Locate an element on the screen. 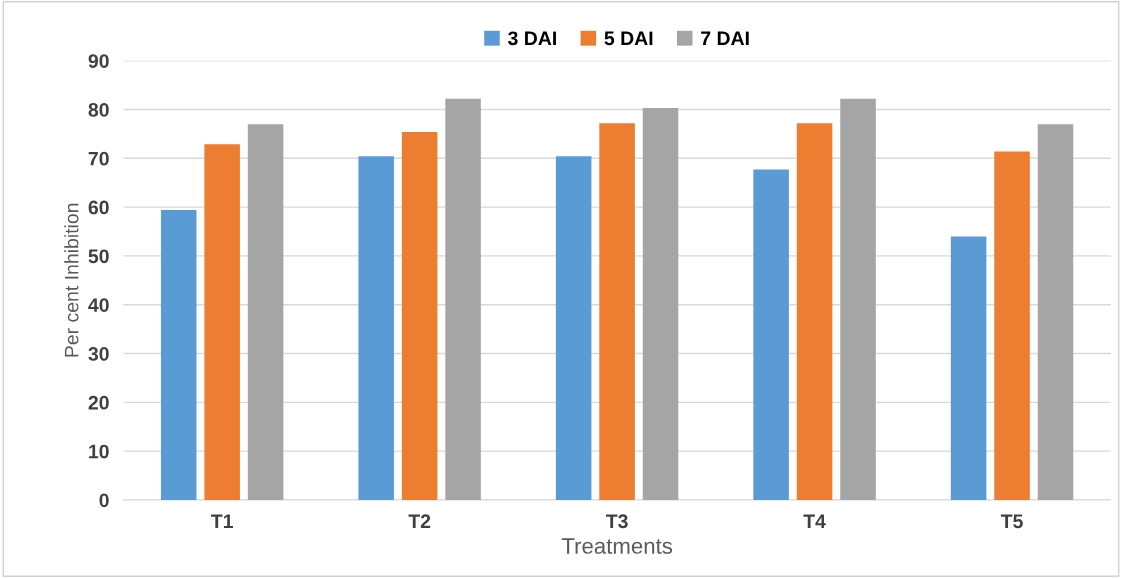  y-tick-label: 30 is located at coordinates (98, 354).